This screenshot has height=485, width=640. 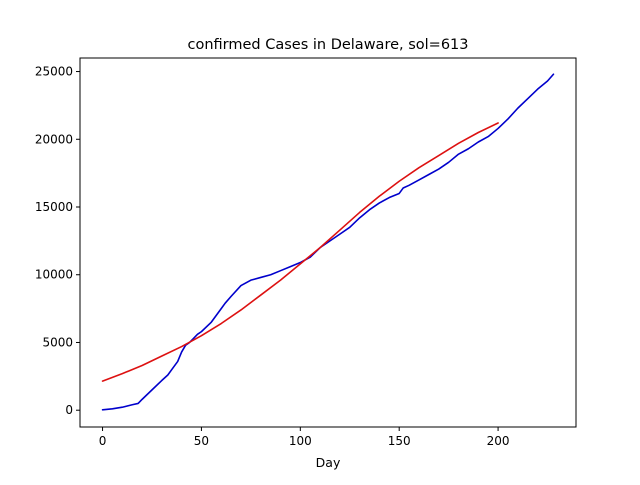 I want to click on y-tick-label: 10000, so click(x=54, y=275).